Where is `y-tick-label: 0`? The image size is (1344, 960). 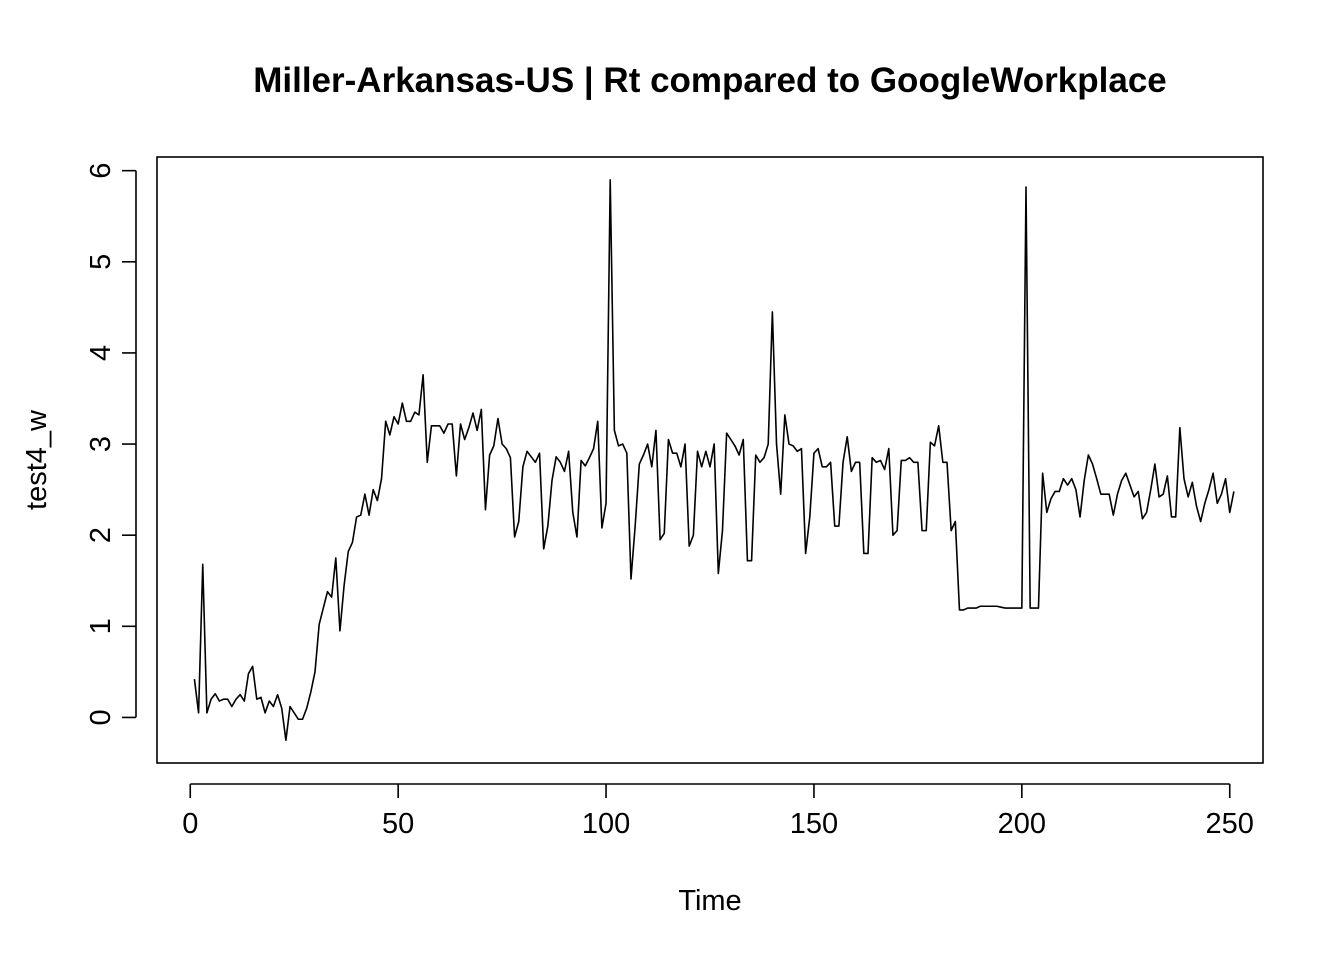
y-tick-label: 0 is located at coordinates (101, 717).